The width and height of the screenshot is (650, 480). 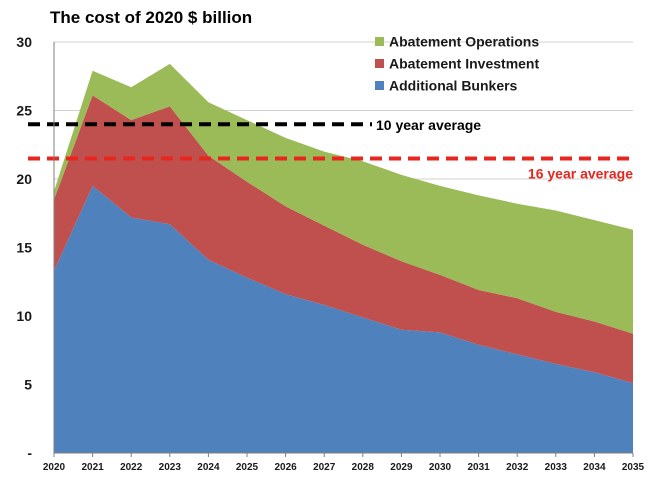 I want to click on average-line-label: 10 year average, so click(x=428, y=125).